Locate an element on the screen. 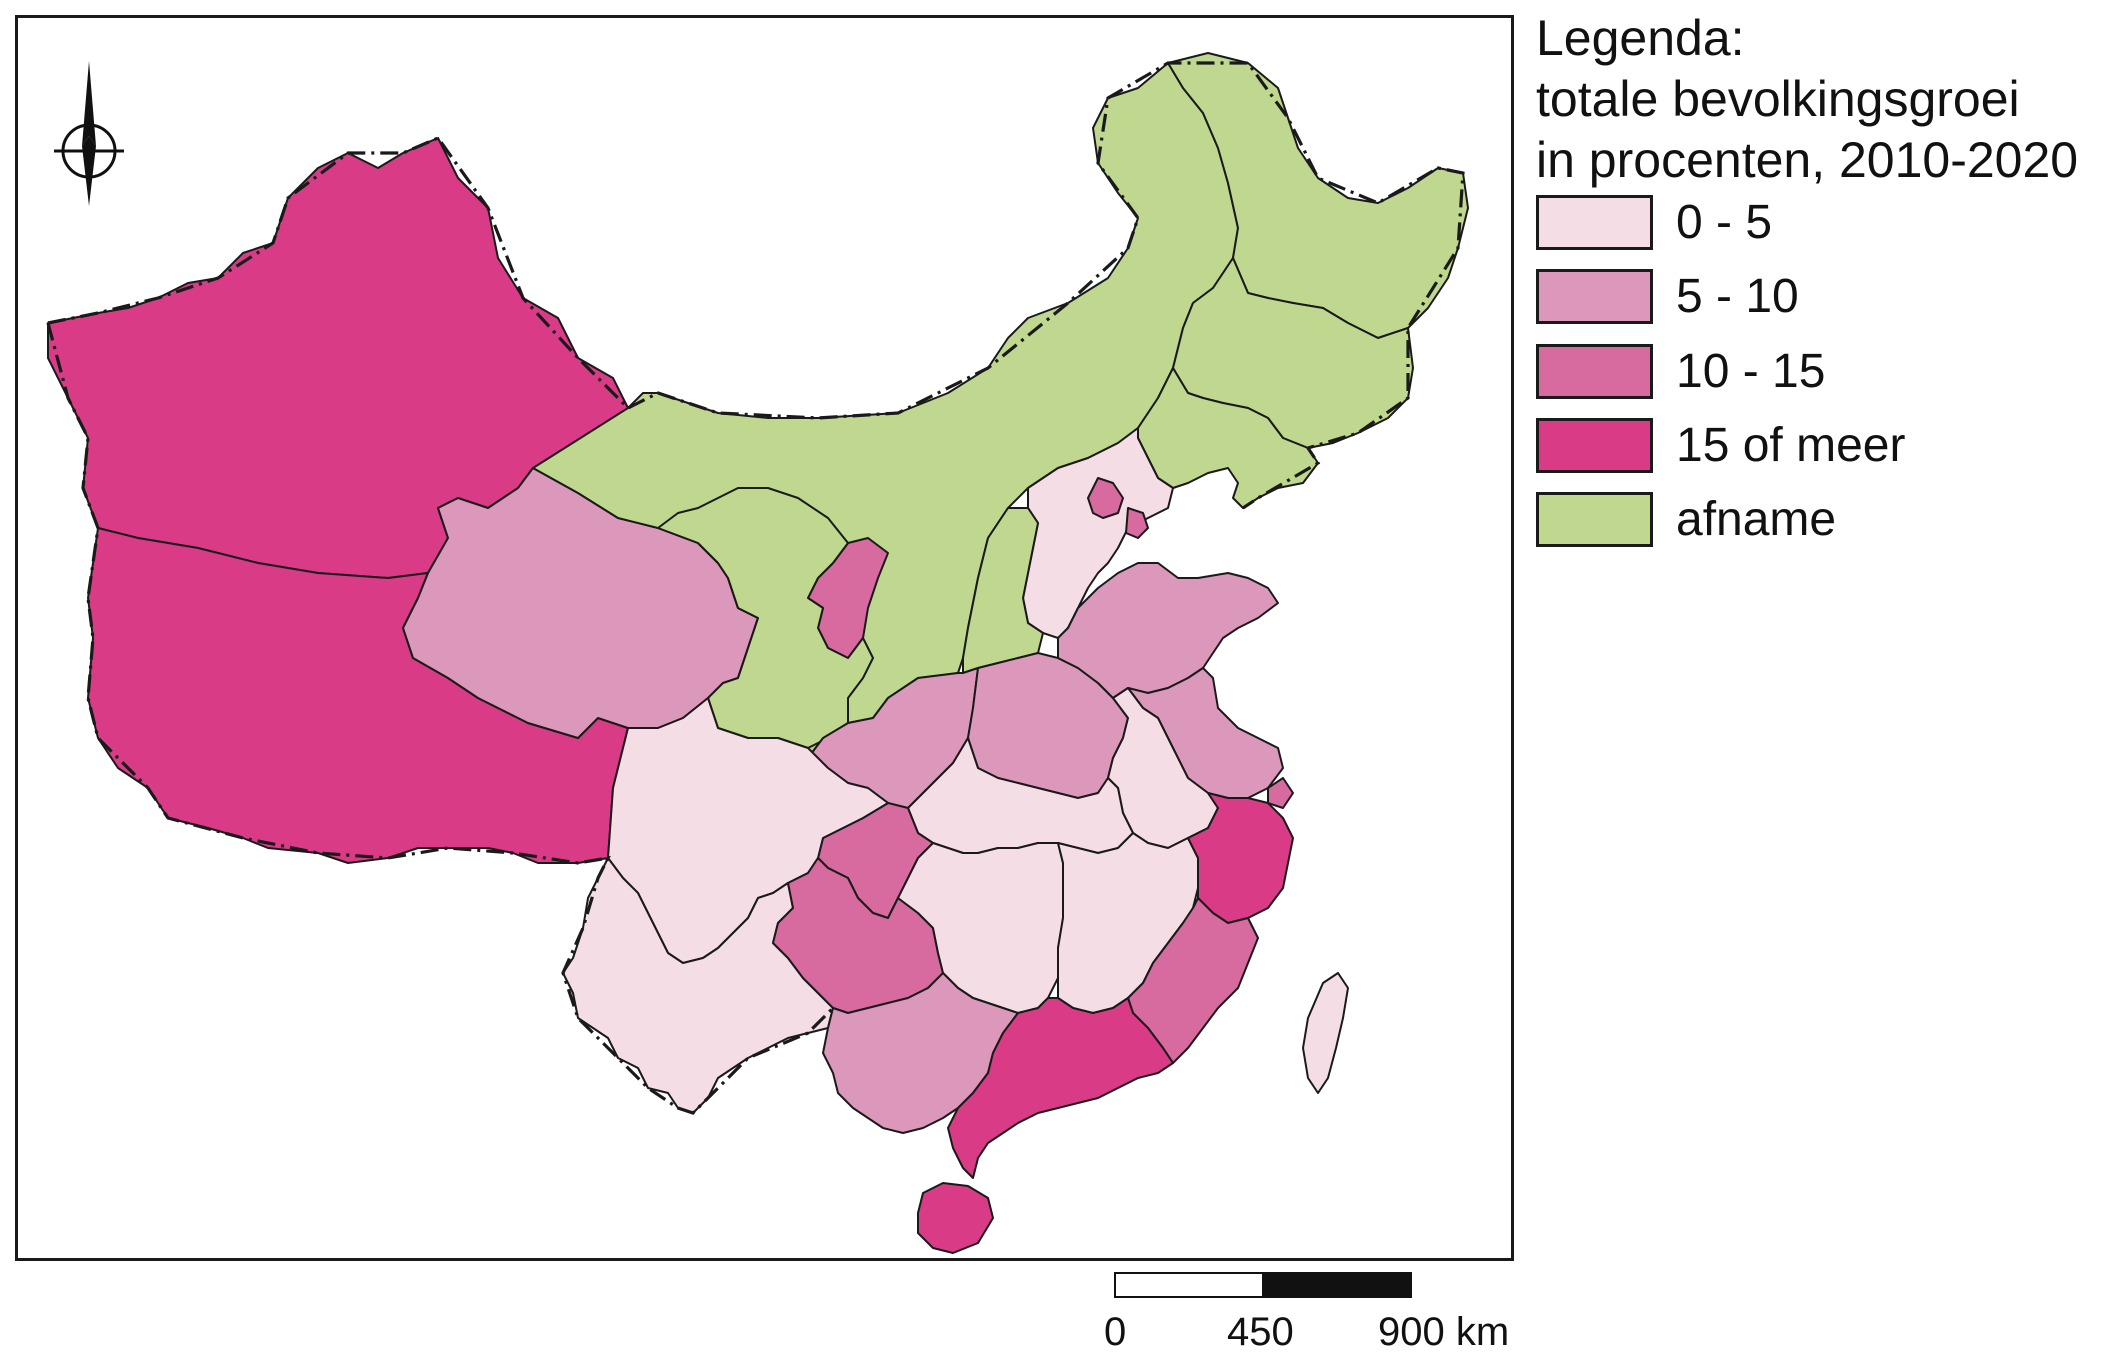 This screenshot has height=1356, width=2122. north-arrow-icon is located at coordinates (89, 131).